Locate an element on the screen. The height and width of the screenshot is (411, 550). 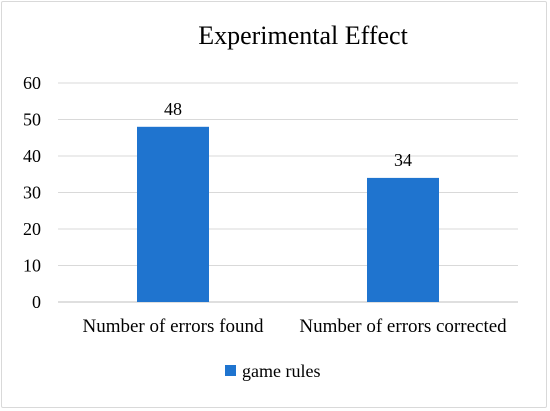
y-axis-ticks: 0 10 20 30 40 50 60 is located at coordinates (32, 192).